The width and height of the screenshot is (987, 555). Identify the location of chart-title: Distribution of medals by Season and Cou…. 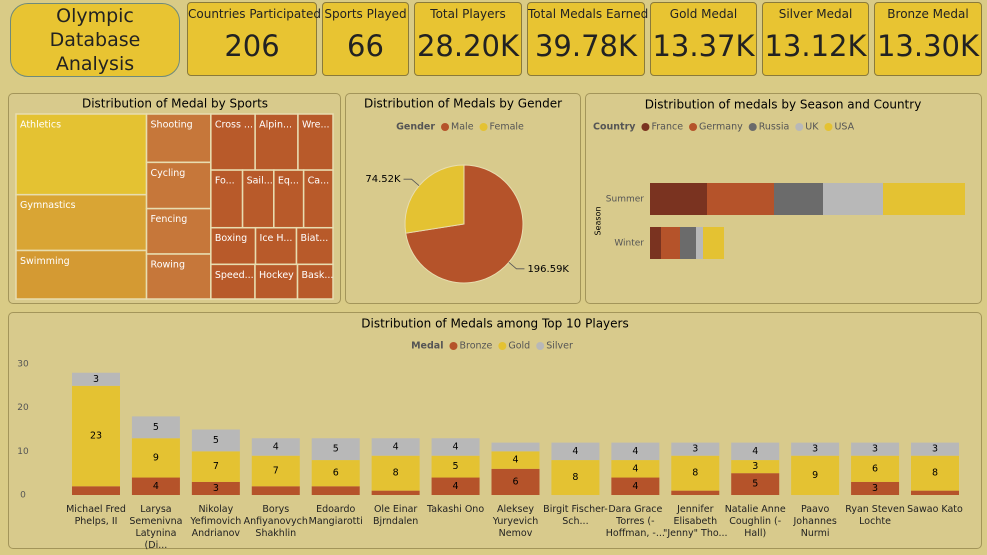
(783, 105).